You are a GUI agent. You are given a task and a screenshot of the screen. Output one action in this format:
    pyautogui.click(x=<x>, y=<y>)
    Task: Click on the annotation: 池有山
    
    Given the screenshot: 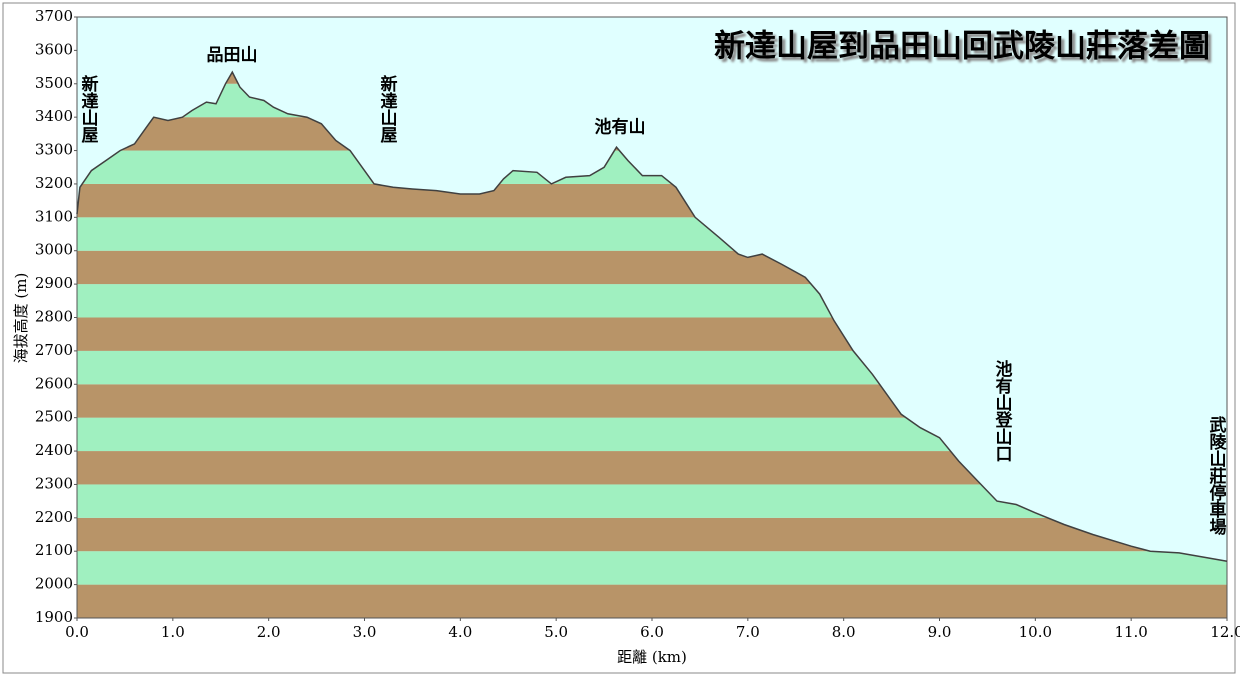 What is the action you would take?
    pyautogui.click(x=620, y=127)
    